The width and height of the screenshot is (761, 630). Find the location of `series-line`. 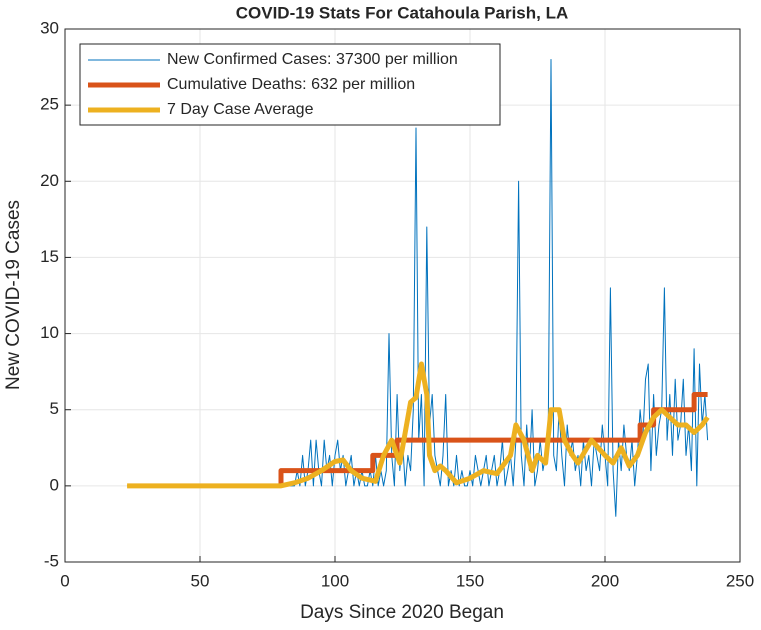

series-line is located at coordinates (493, 438).